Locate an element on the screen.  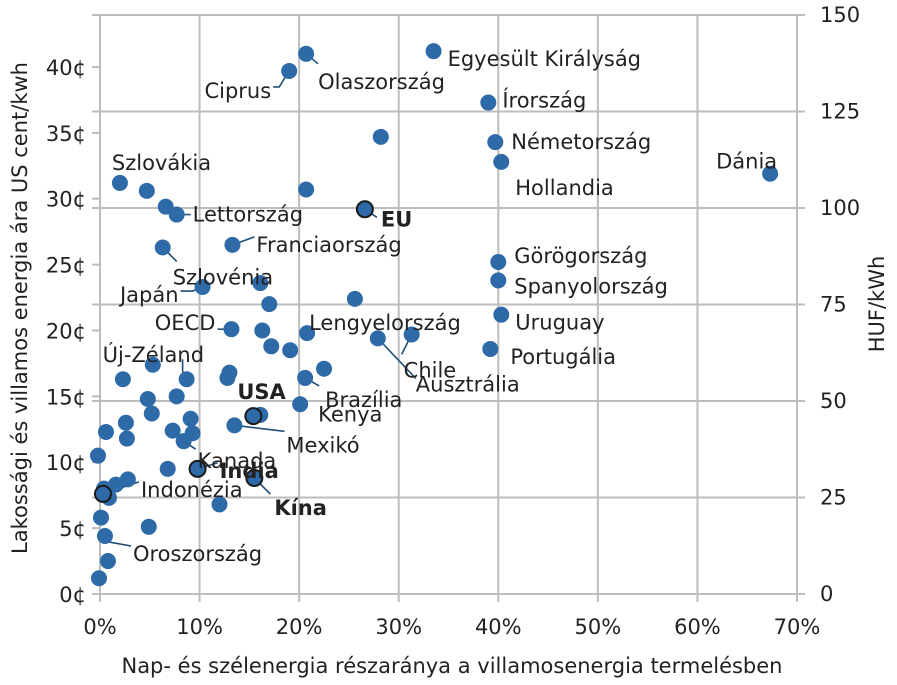
point-label: OECD is located at coordinates (185, 323).